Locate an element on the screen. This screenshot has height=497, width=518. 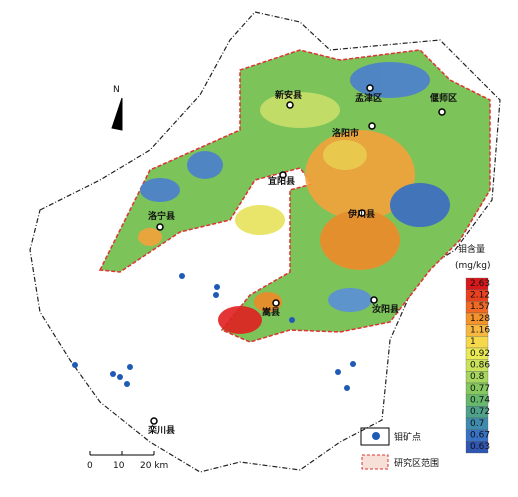
city-label: 嵩县 is located at coordinates (271, 312).